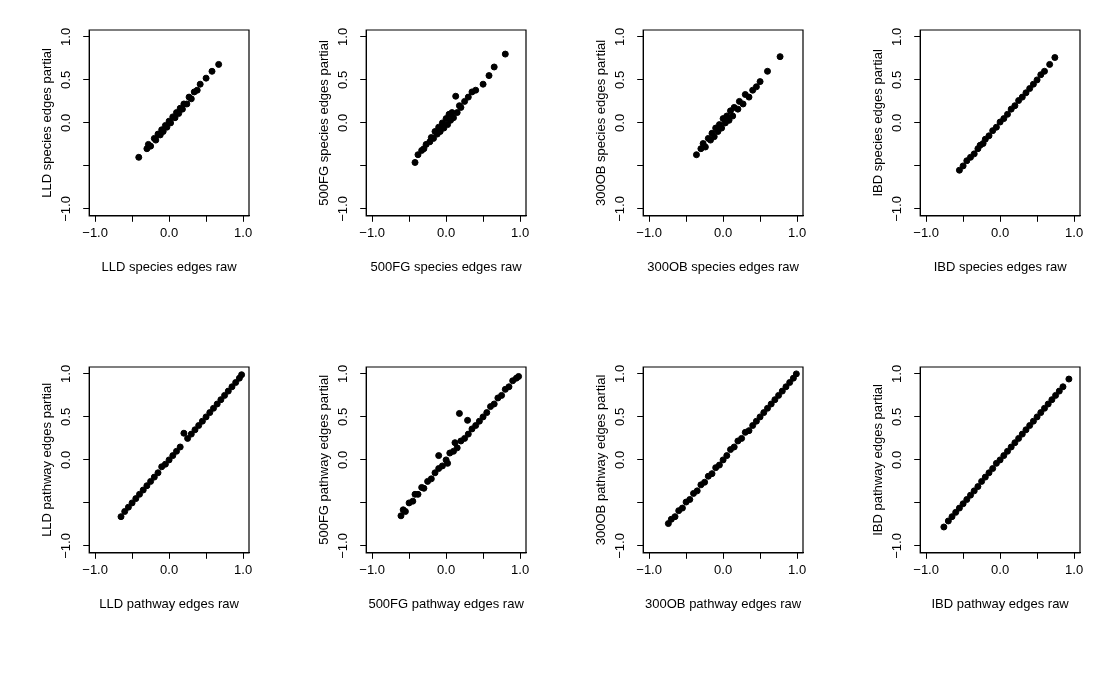 The width and height of the screenshot is (1110, 674). Describe the element at coordinates (446, 266) in the screenshot. I see `x-axis-title: 500FG species edges raw` at that location.